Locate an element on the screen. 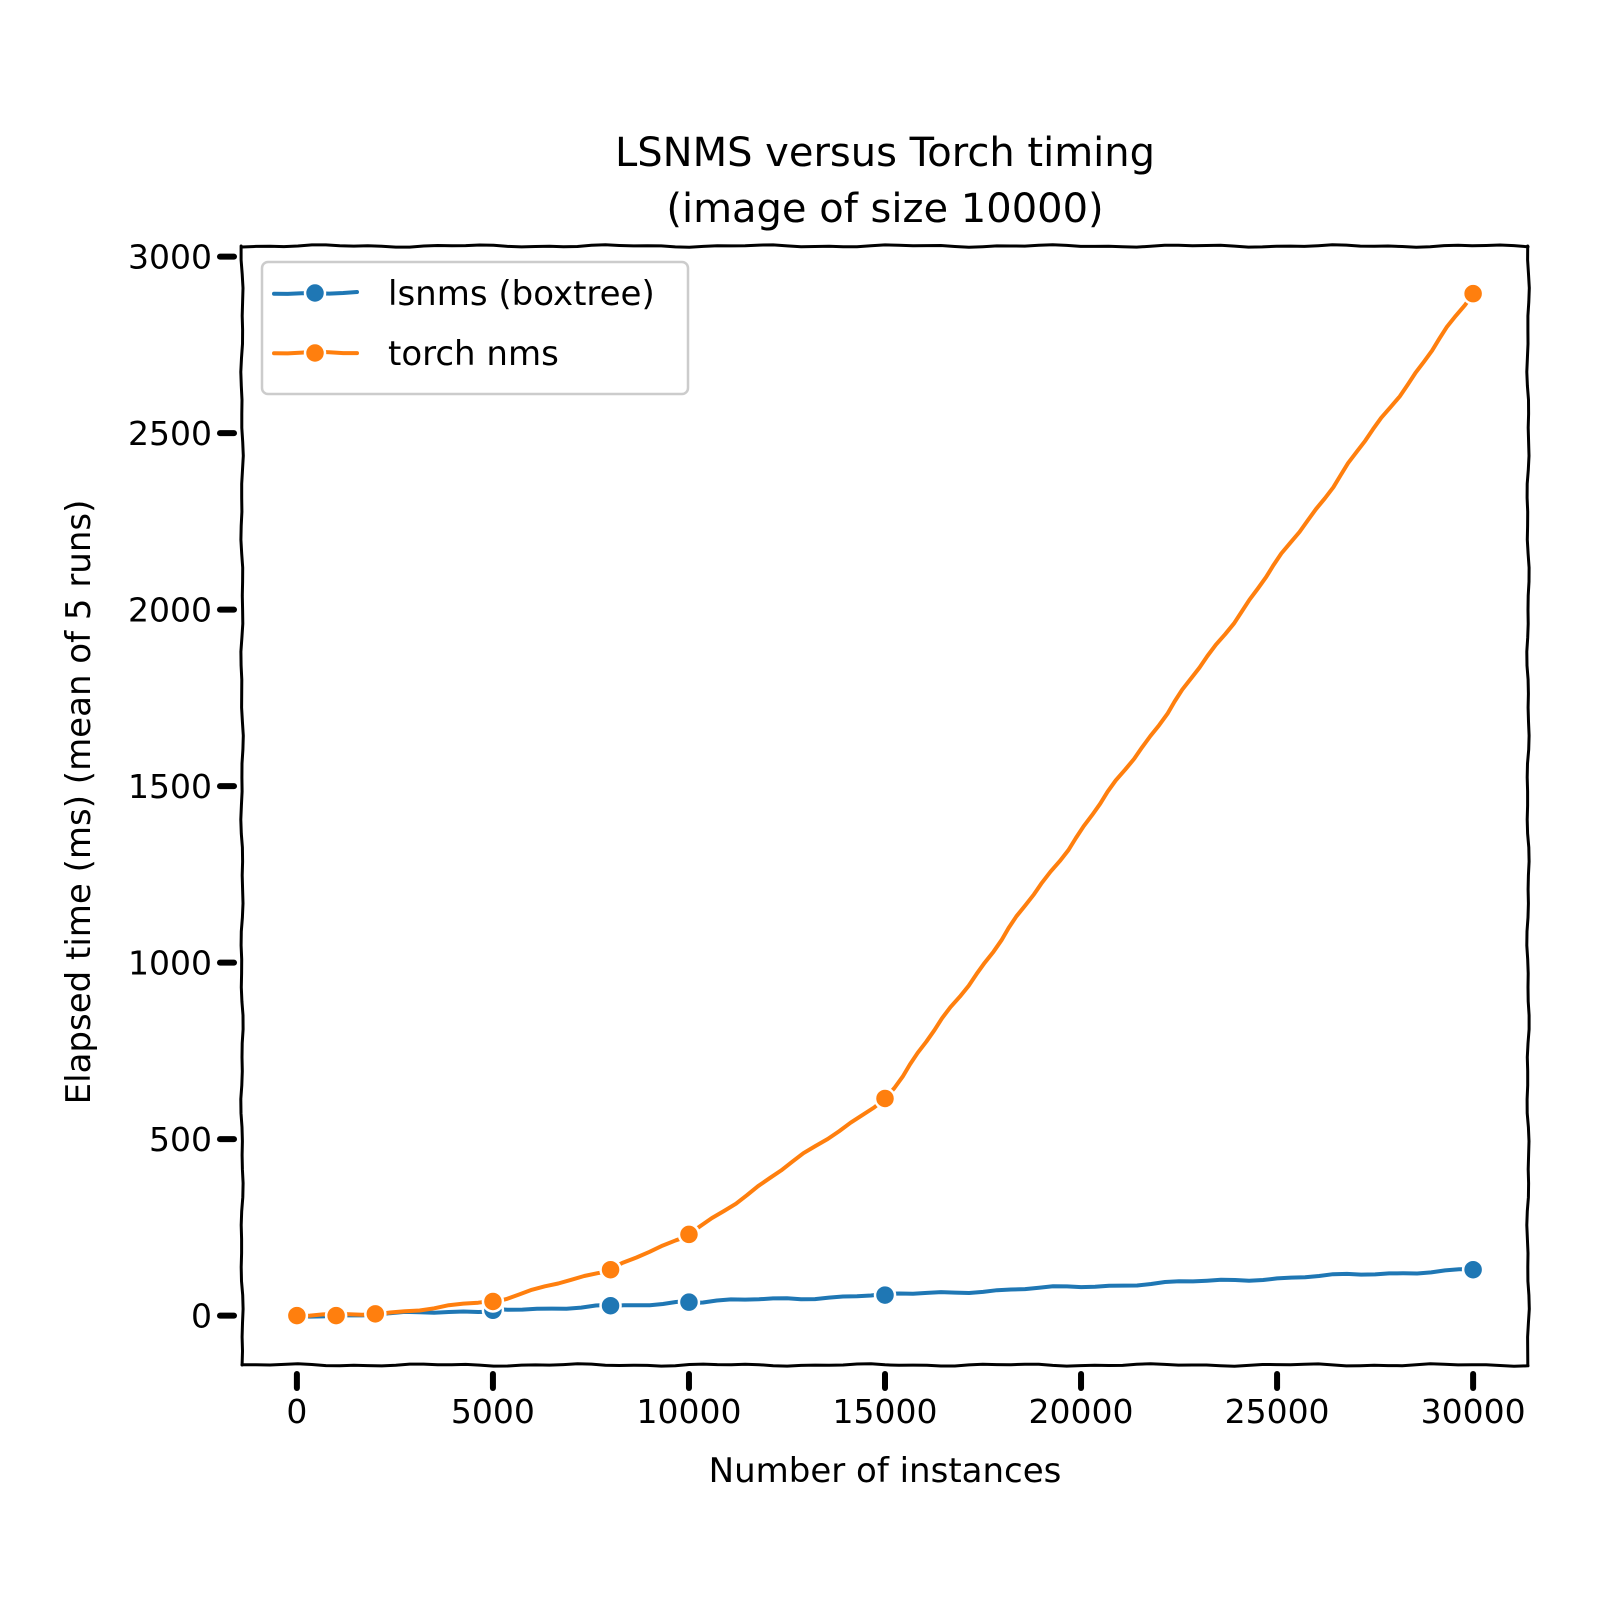  legend-entry-1: lsnms (boxtree) is located at coordinates (463, 294).